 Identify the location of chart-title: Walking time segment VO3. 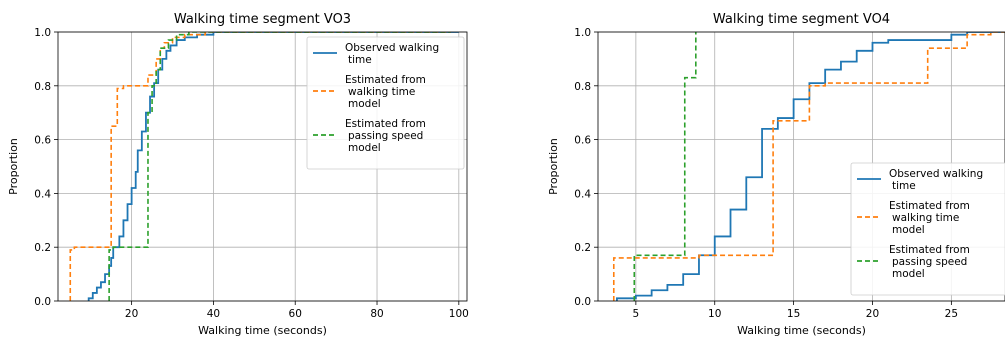
(262, 19).